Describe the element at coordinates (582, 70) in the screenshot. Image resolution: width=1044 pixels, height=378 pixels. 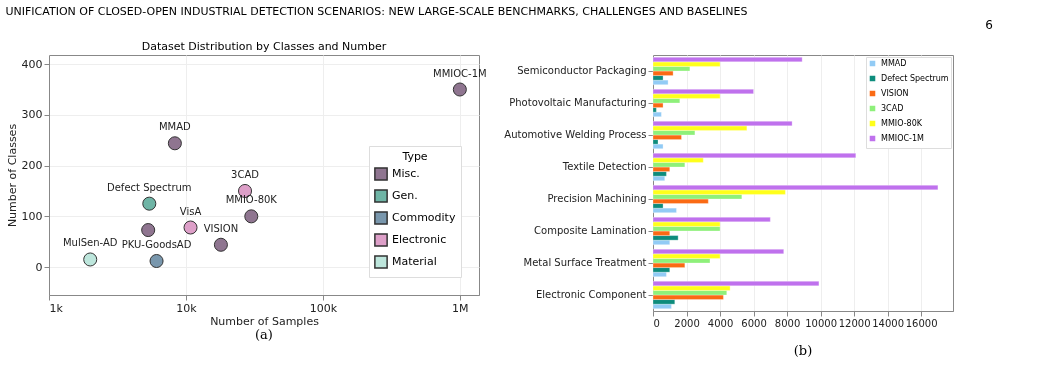
I see `y-tick-label: Semiconductor Packaging` at that location.